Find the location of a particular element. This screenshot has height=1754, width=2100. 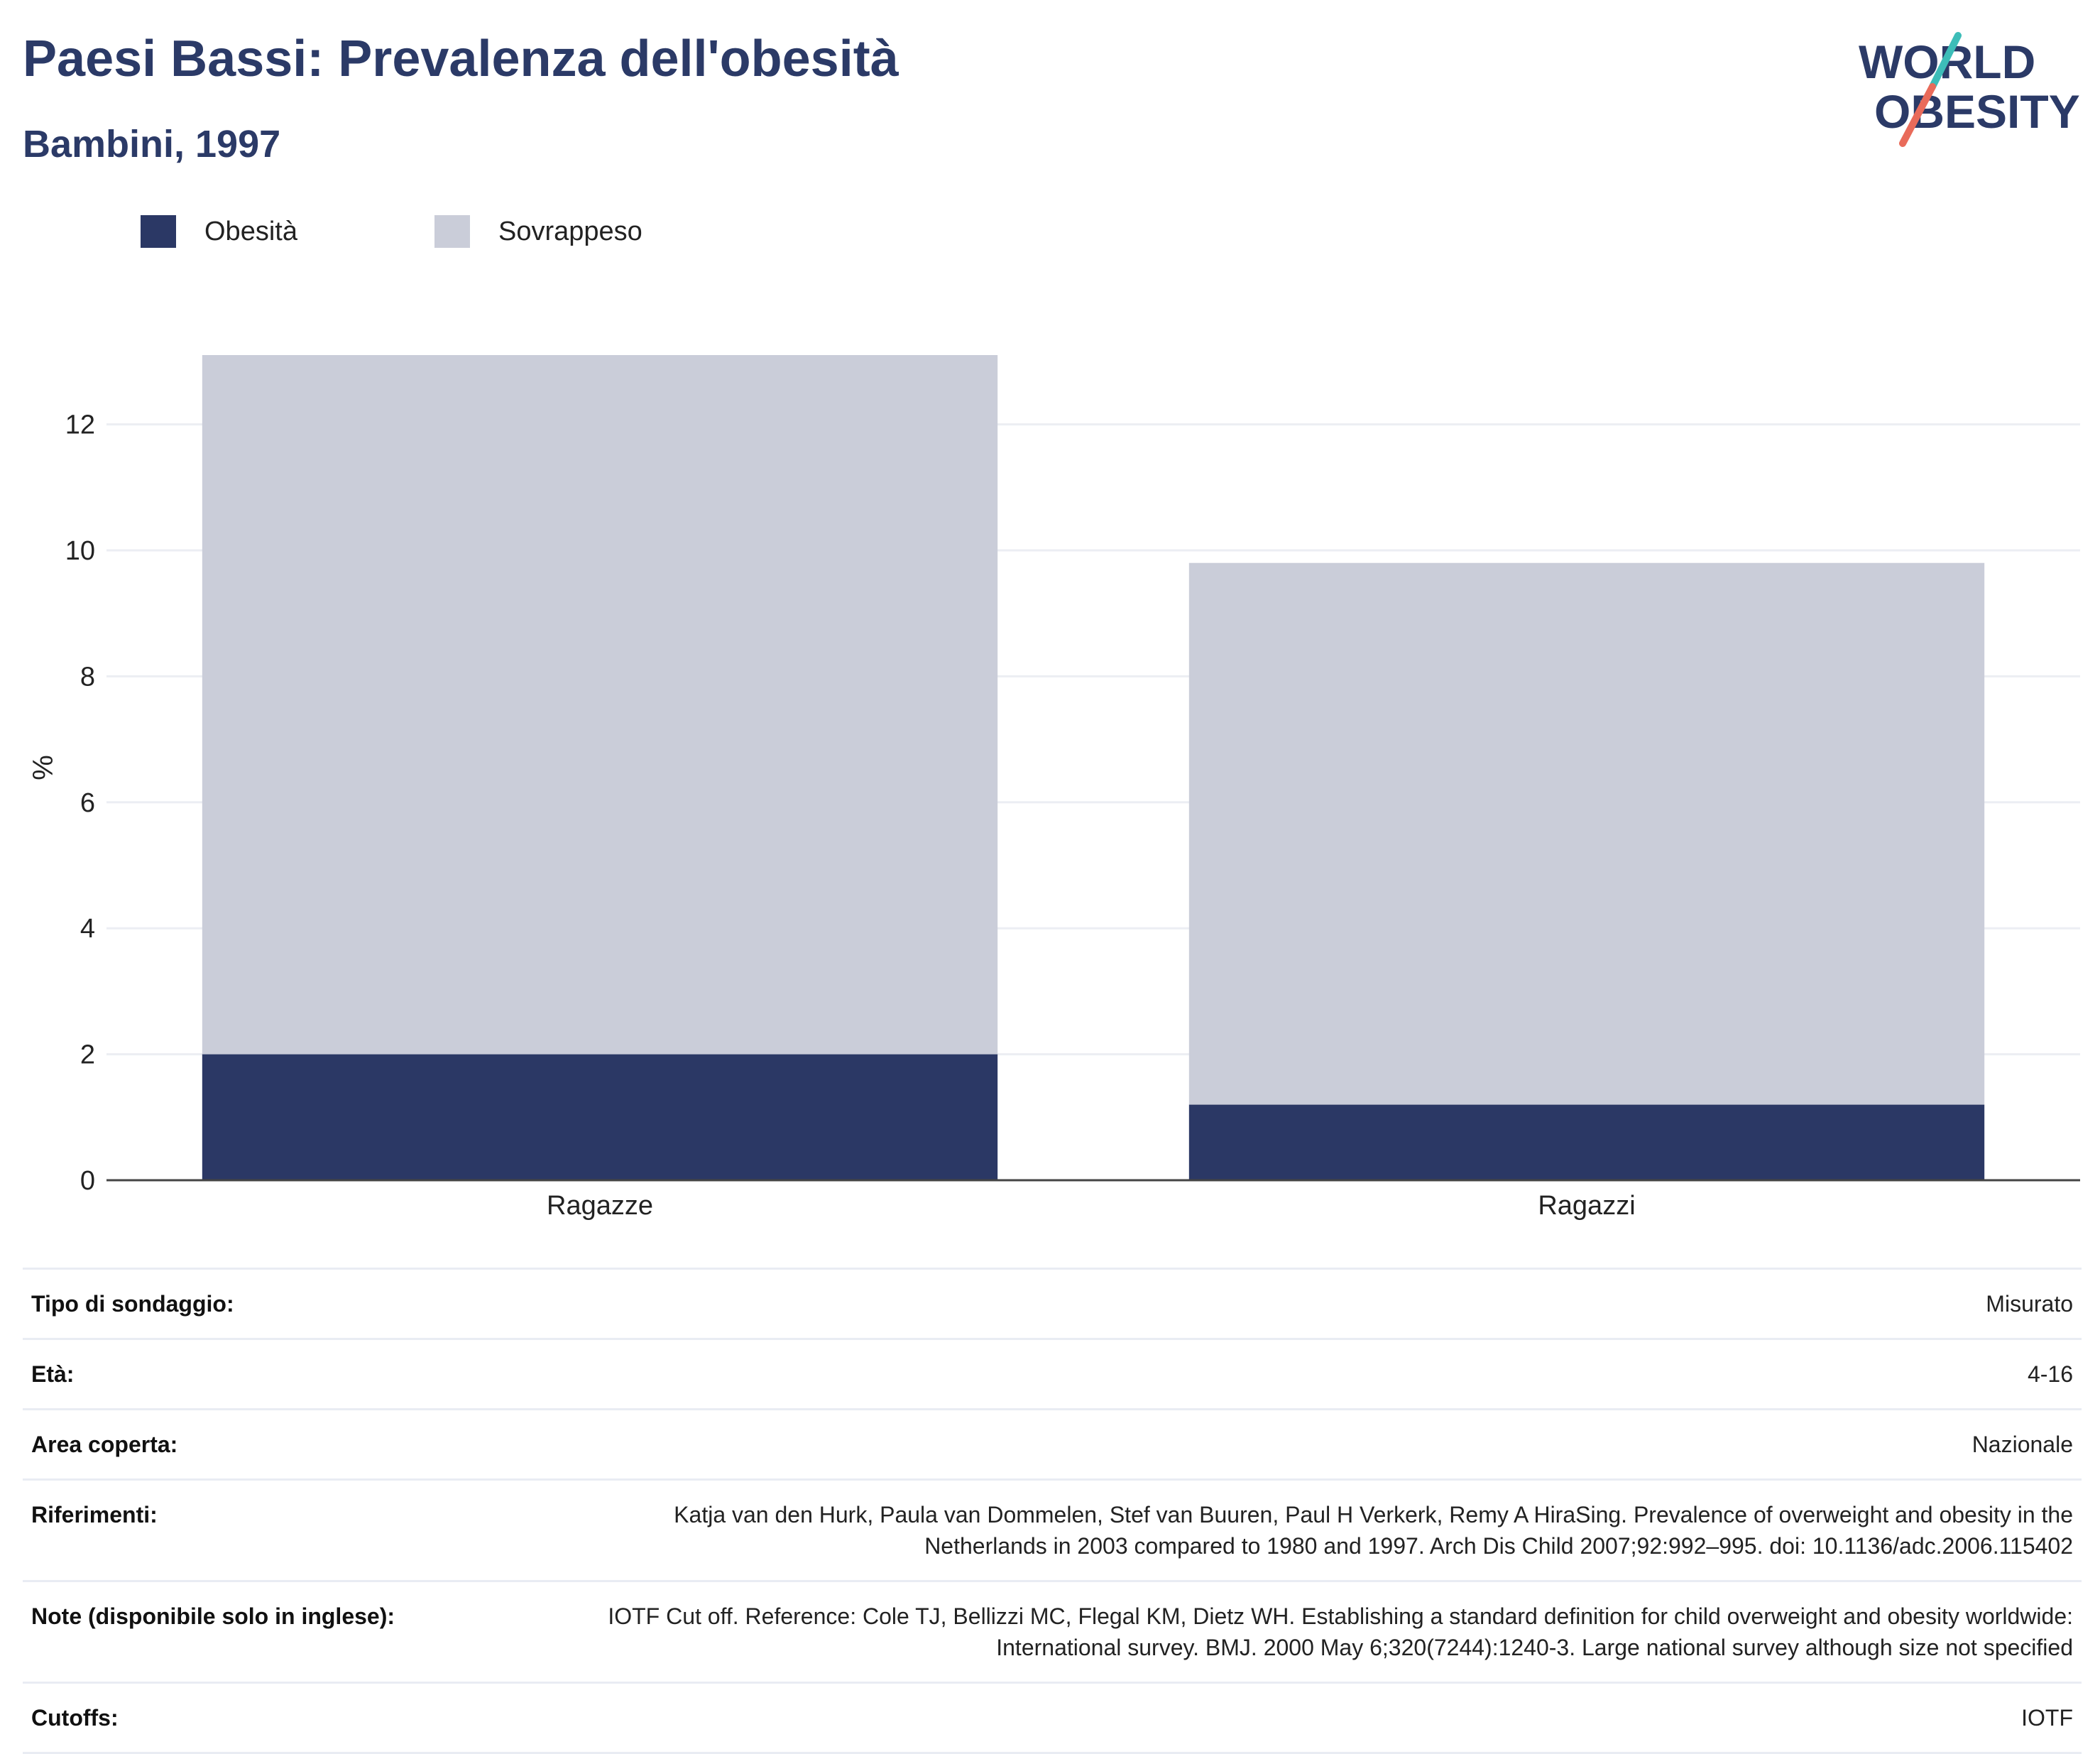

info-row: Età: 4-16 is located at coordinates (1052, 1374).